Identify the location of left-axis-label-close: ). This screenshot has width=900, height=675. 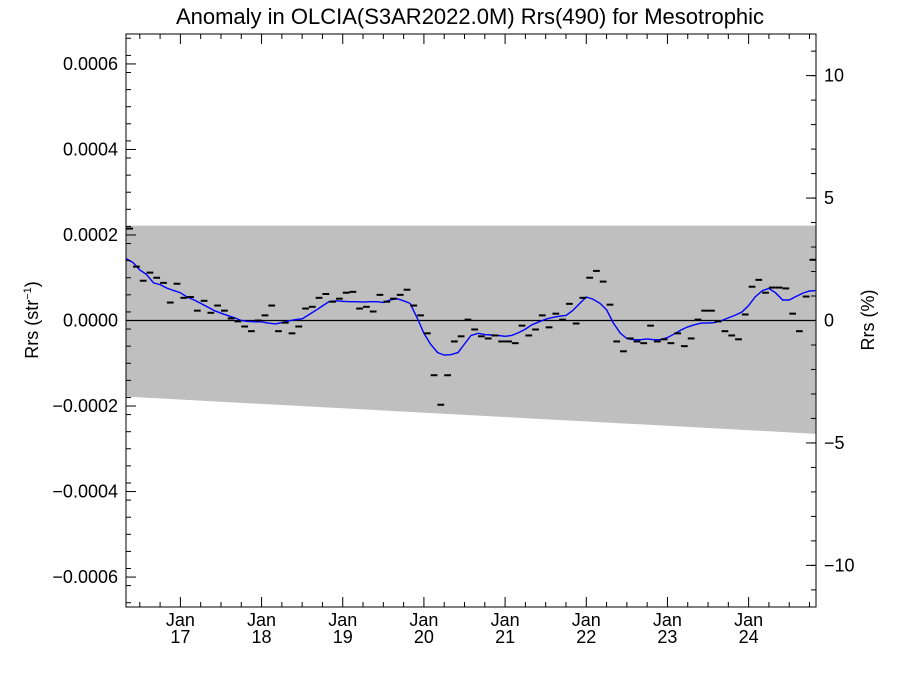
(32, 284).